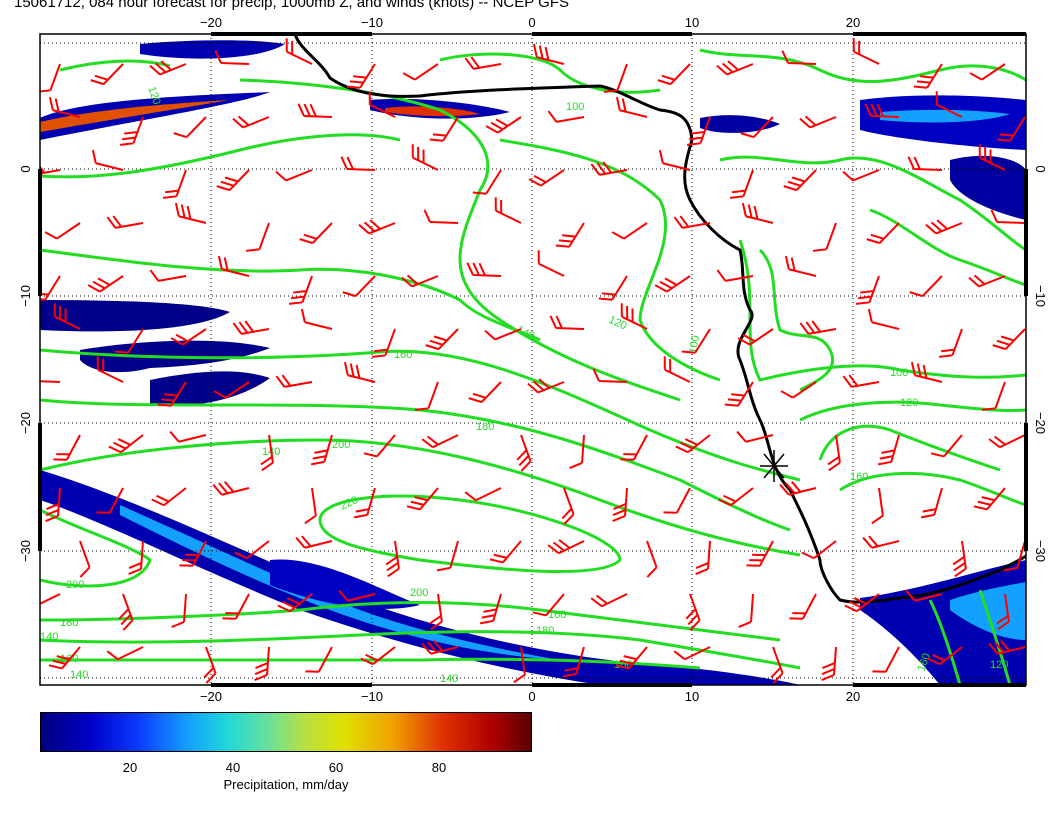 The image size is (1056, 816). Describe the element at coordinates (1040, 423) in the screenshot. I see `lat-tick-right: −20` at that location.